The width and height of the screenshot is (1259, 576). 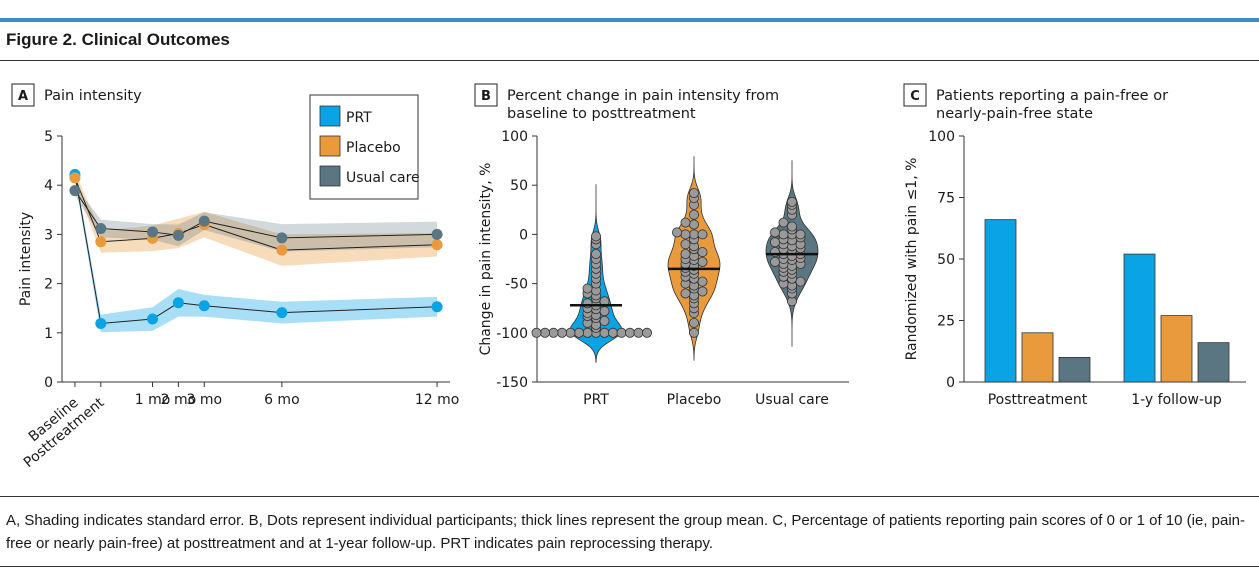 What do you see at coordinates (153, 400) in the screenshot?
I see `panel-a-x-tick-label: 1 mo` at bounding box center [153, 400].